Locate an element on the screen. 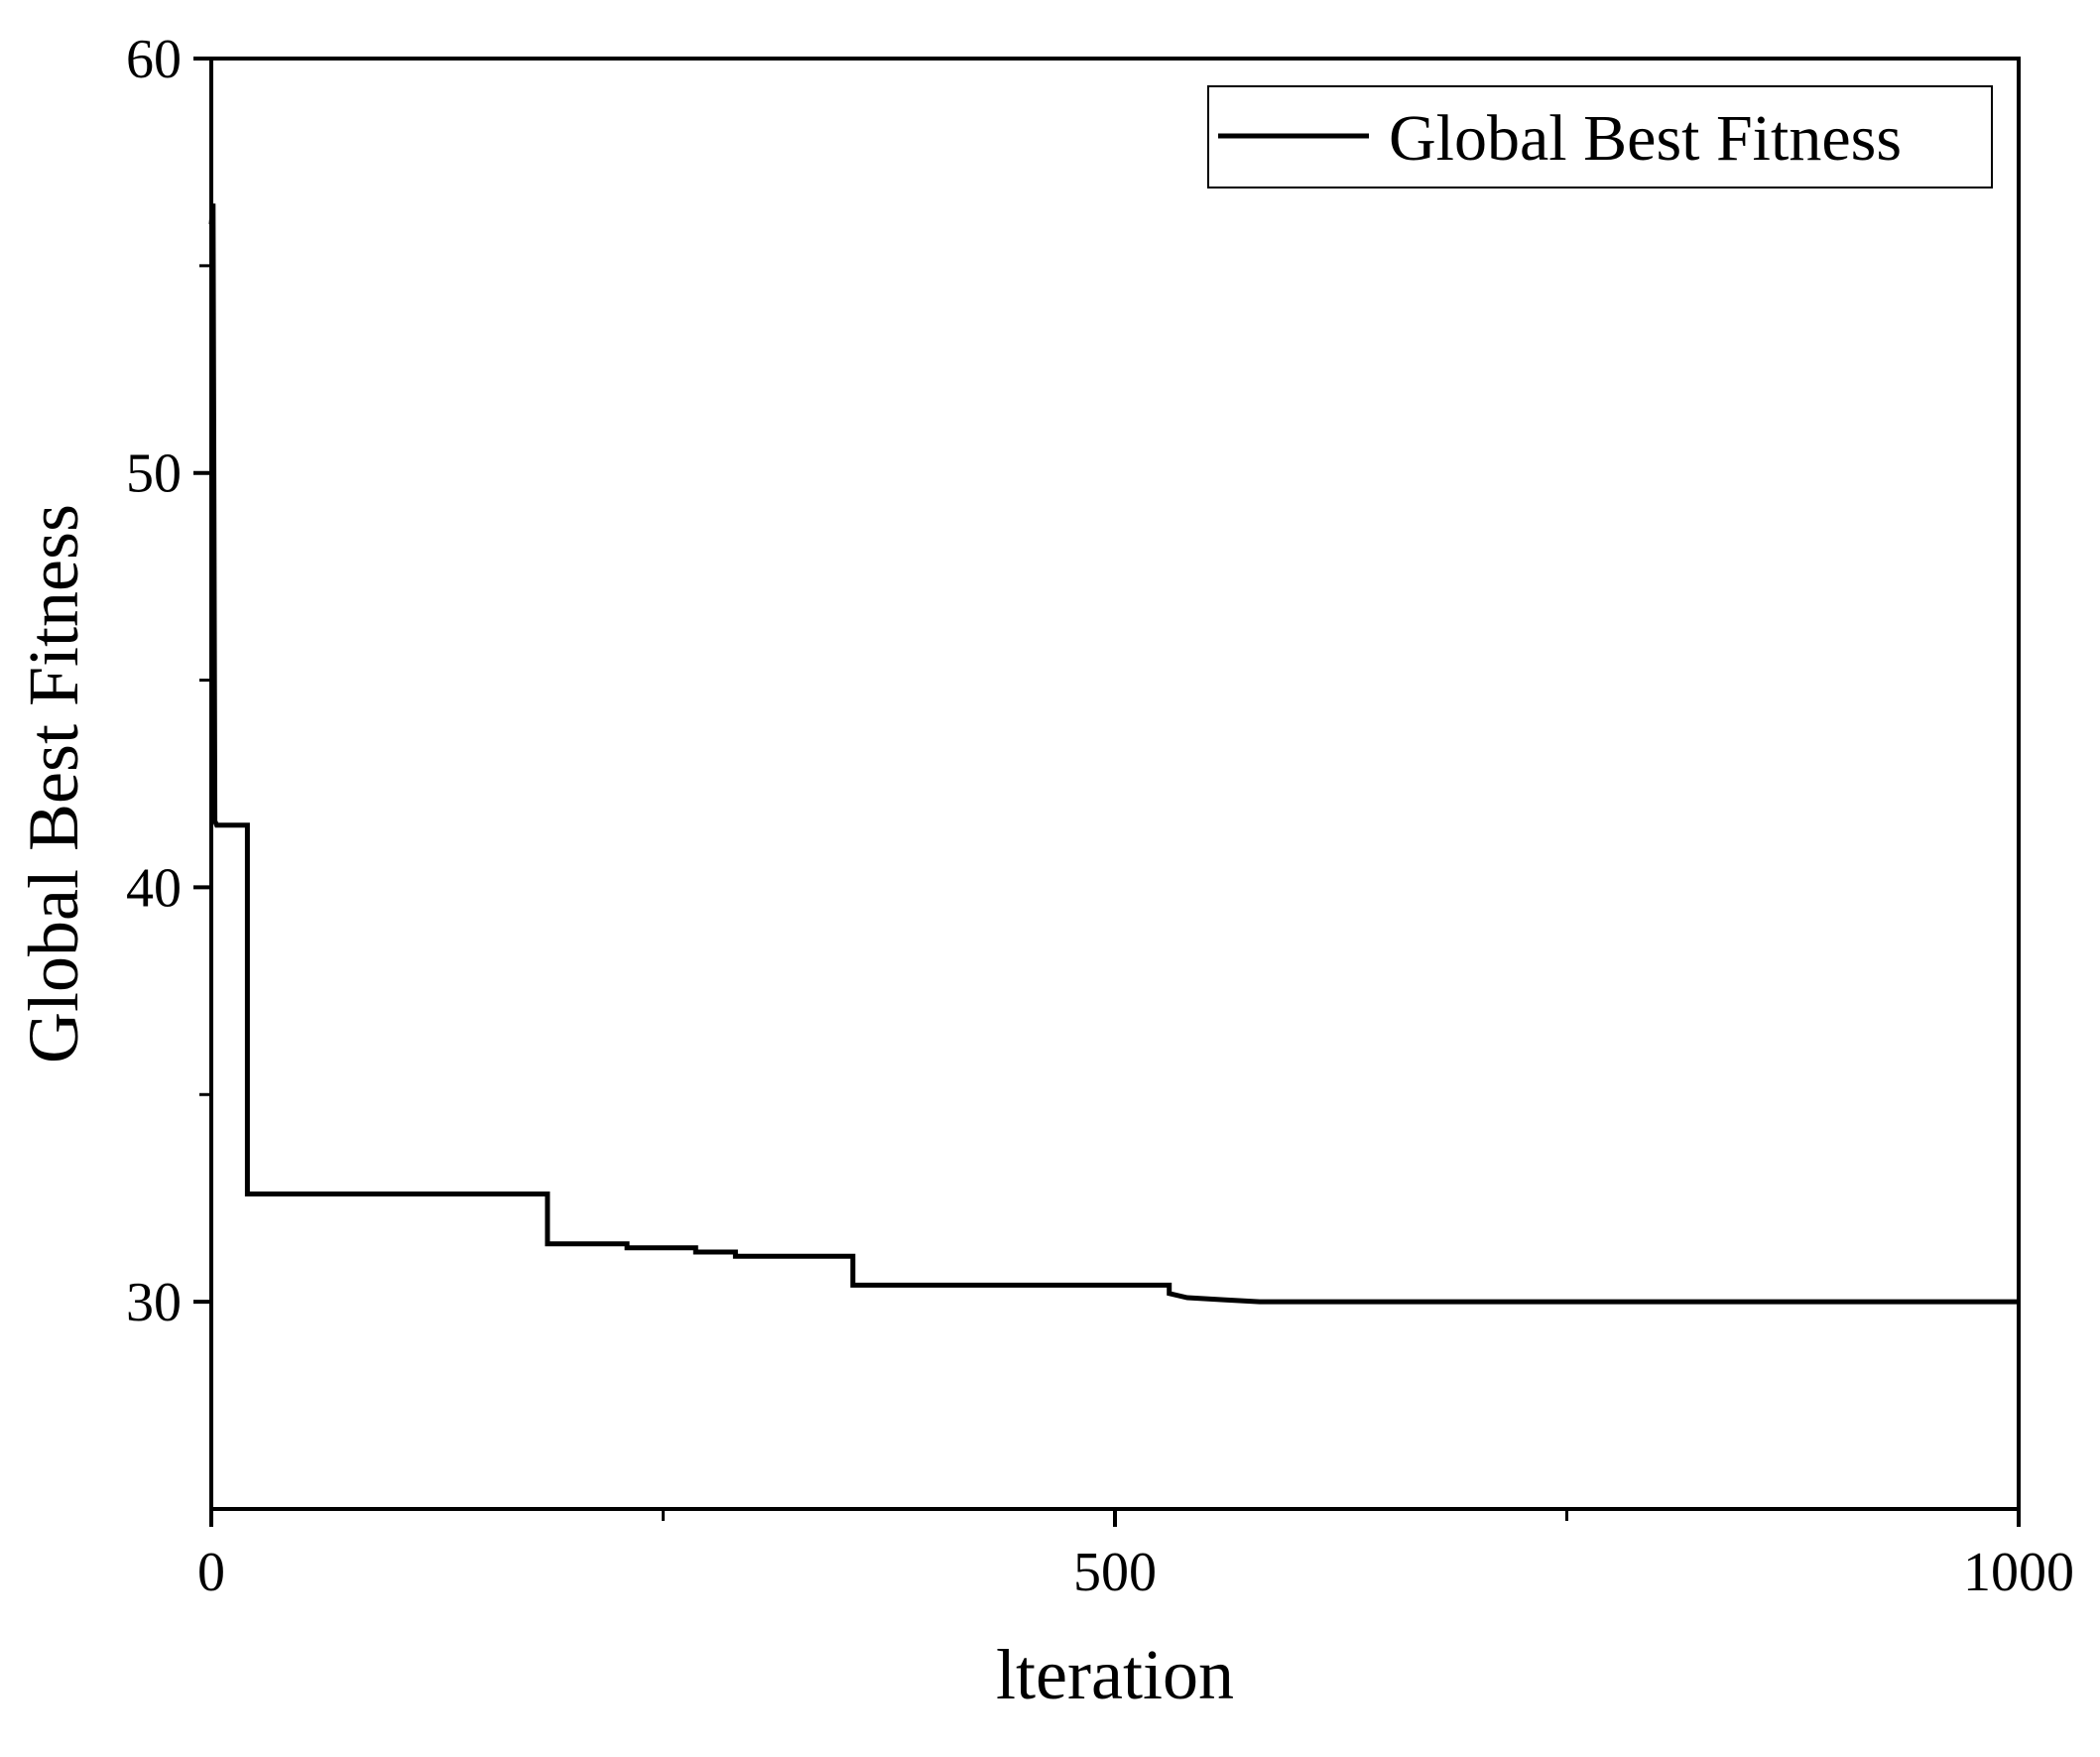 Image resolution: width=2100 pixels, height=1757 pixels. y-tick-label: 50 is located at coordinates (154, 474).